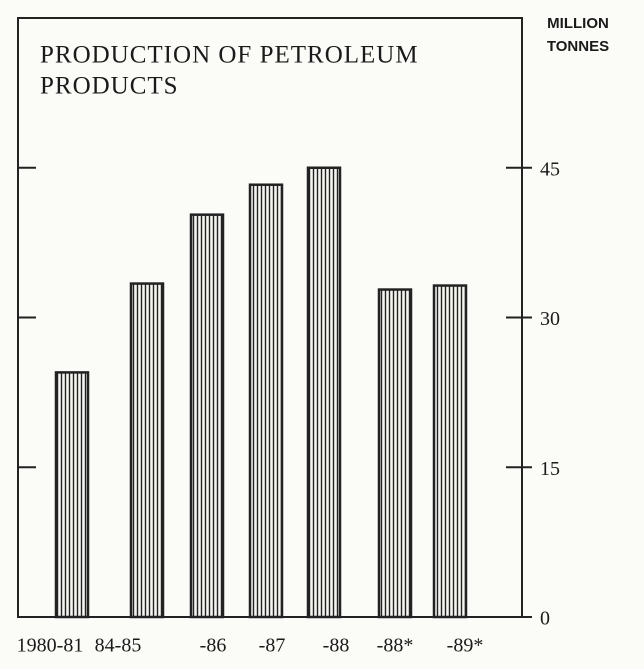 This screenshot has height=669, width=644. Describe the element at coordinates (550, 319) in the screenshot. I see `y-tick-label: 30` at that location.